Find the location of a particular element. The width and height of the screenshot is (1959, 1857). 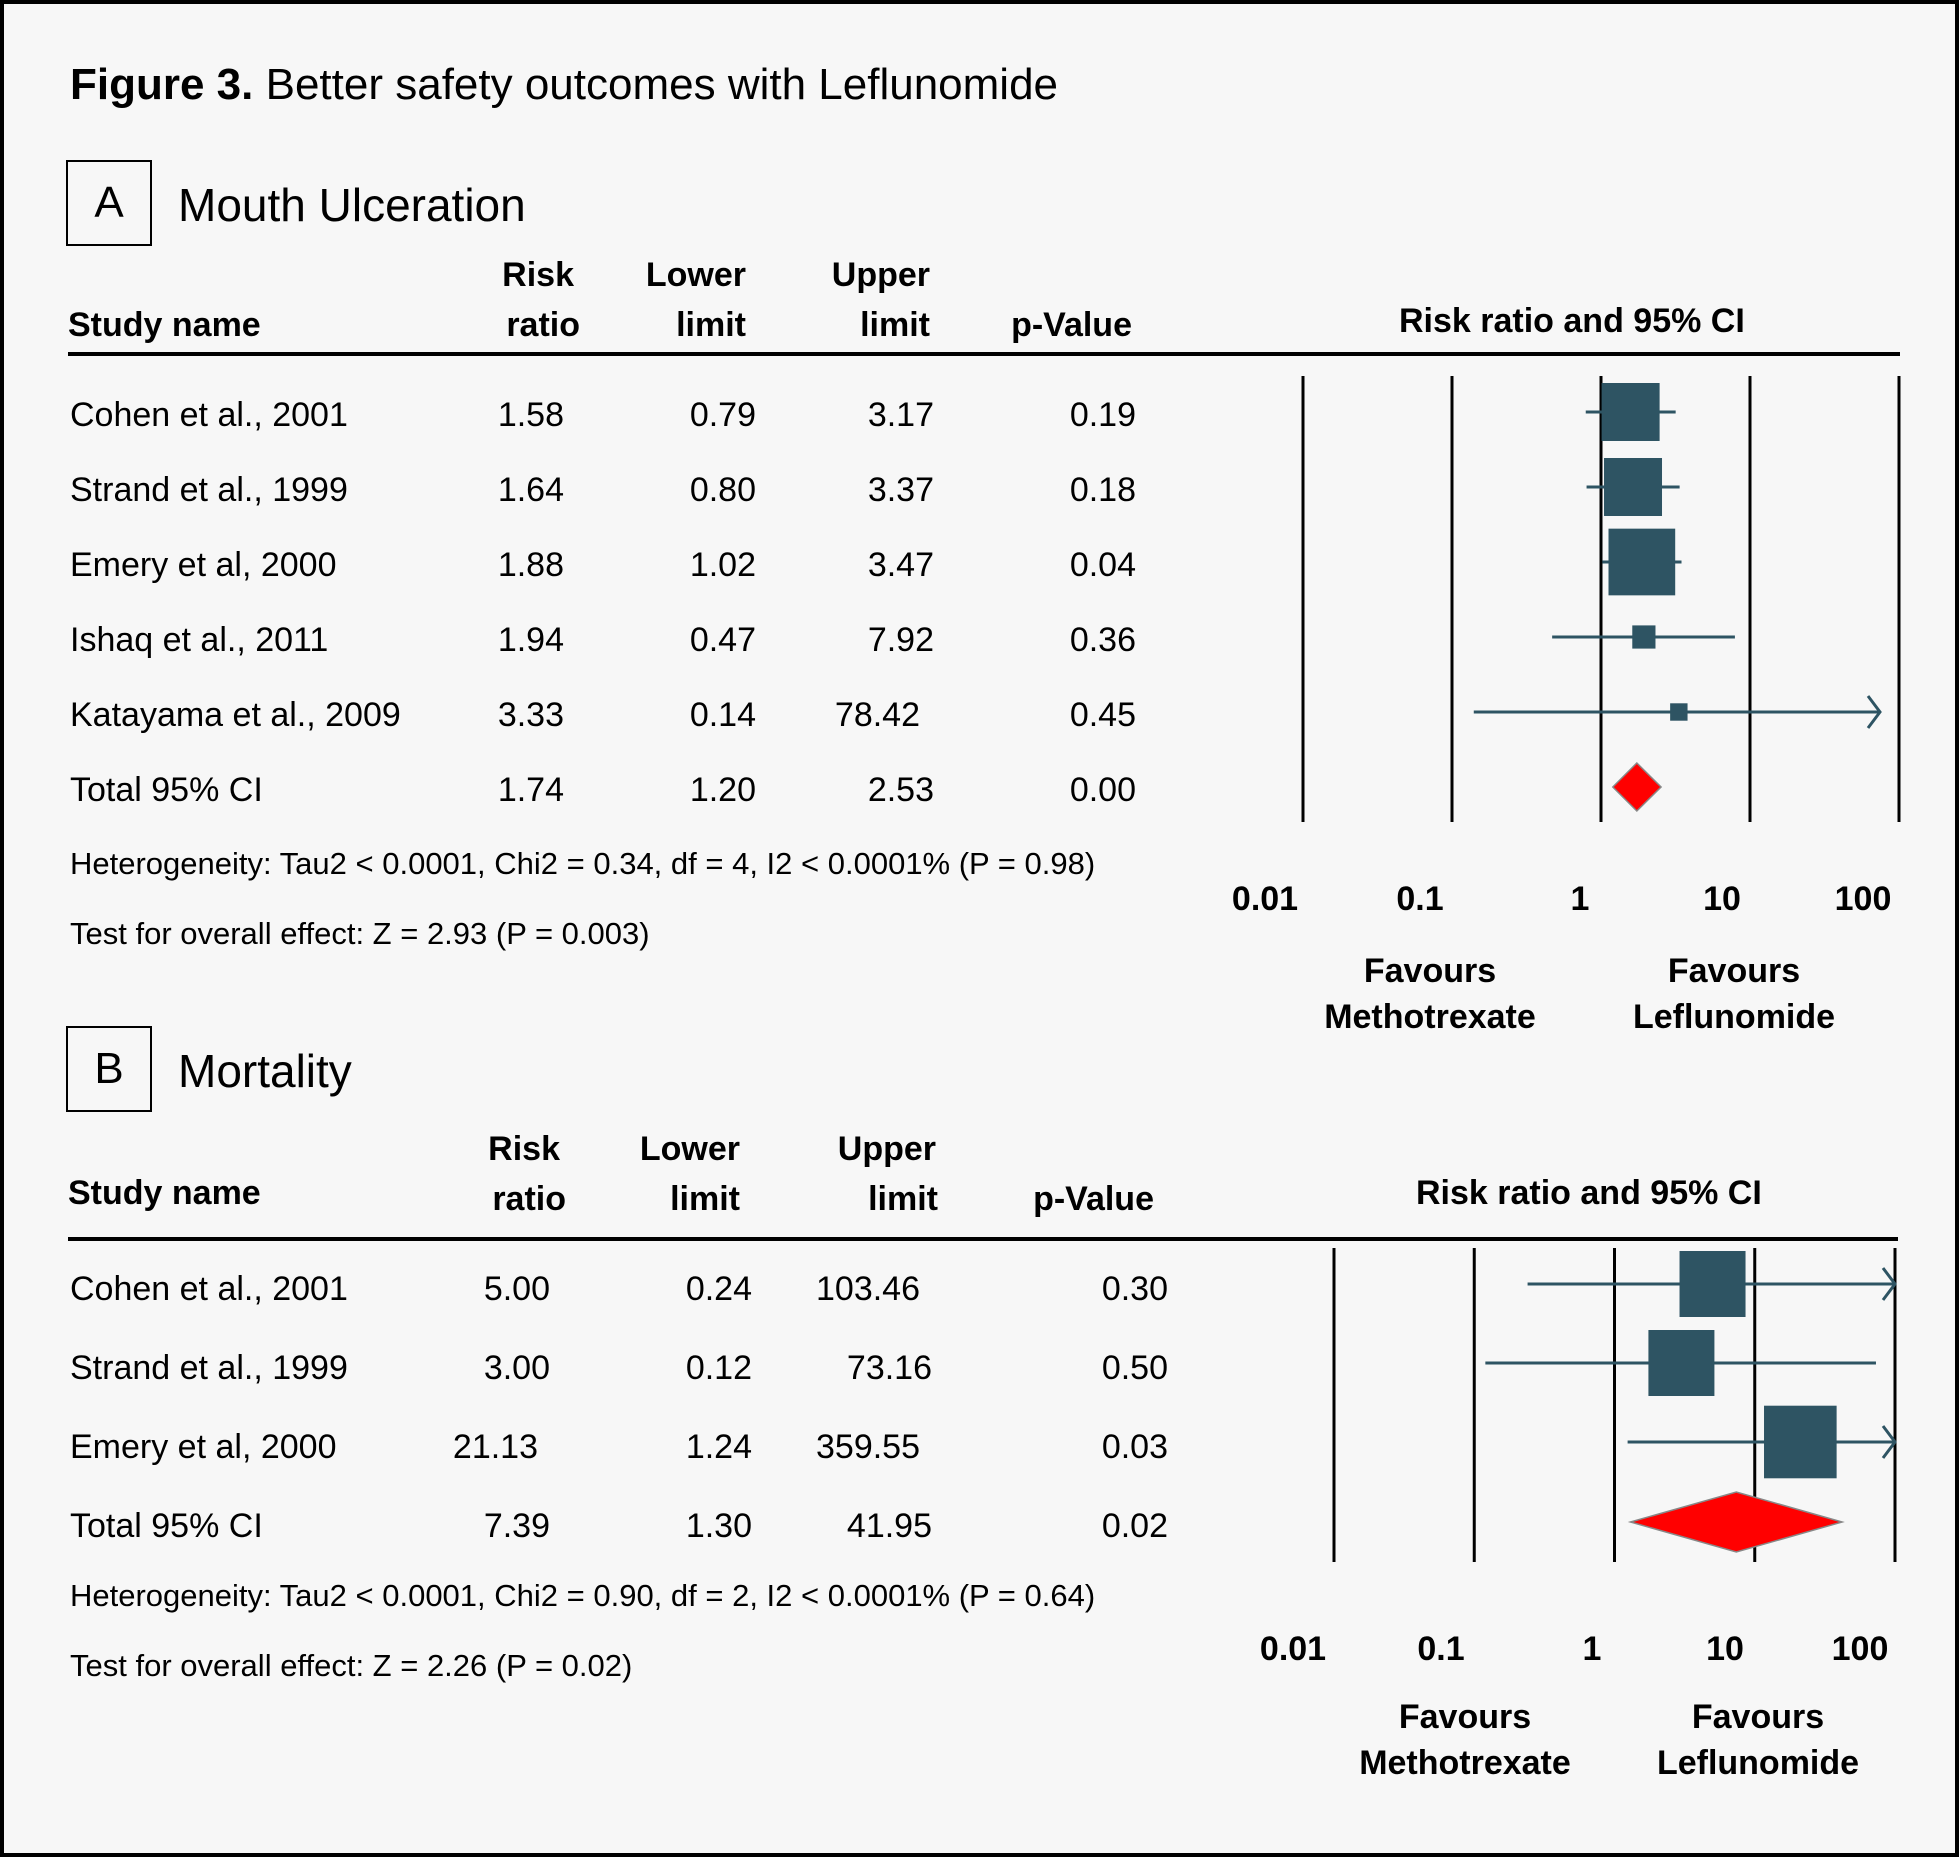

risk-ratio: 5.00 is located at coordinates (516, 1289).